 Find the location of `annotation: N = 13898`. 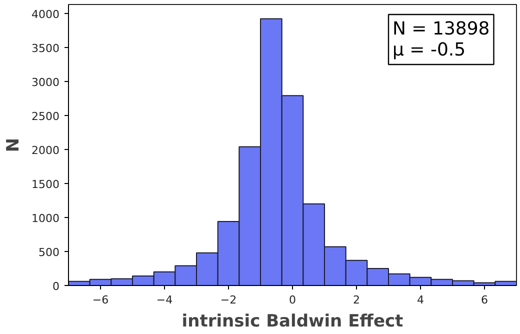

annotation: N = 13898 is located at coordinates (441, 29).